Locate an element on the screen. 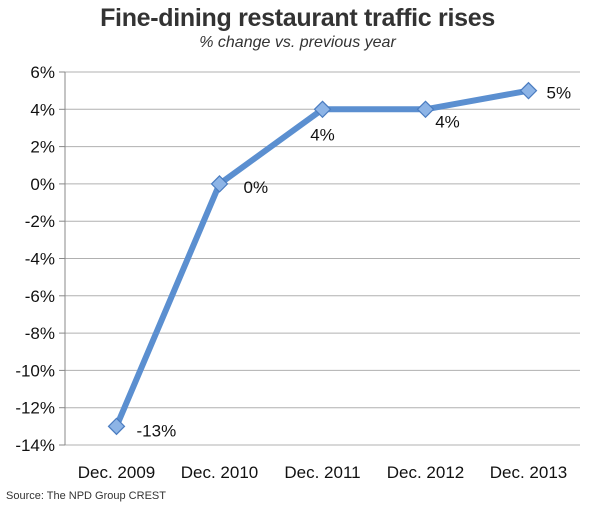 The width and height of the screenshot is (595, 510). x-tick-label: Dec. 2013 is located at coordinates (529, 472).